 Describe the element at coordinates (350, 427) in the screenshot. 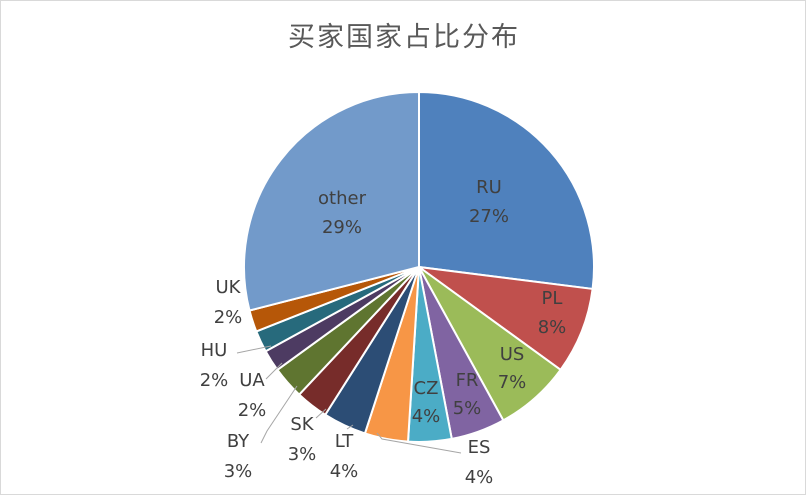

I see `leader-line-lt` at that location.